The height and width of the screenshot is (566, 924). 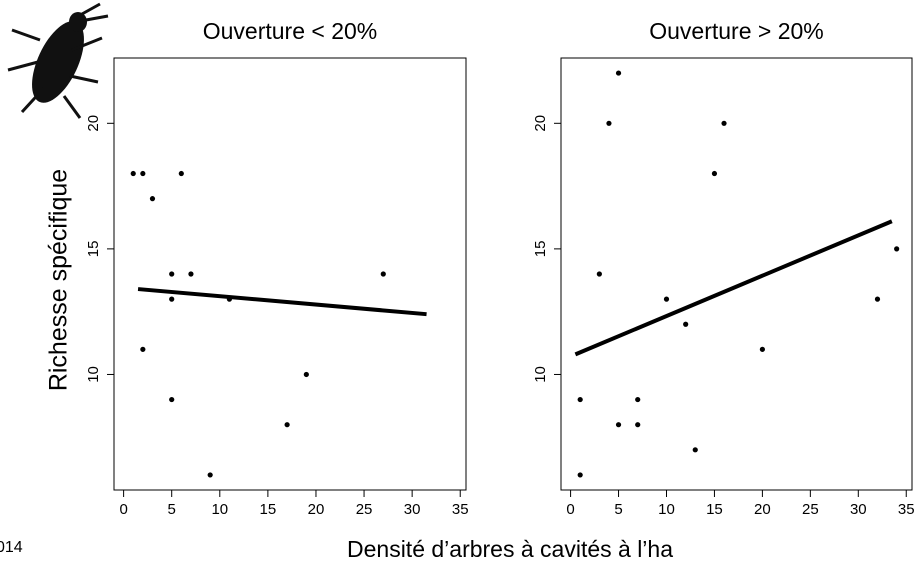 I want to click on y-axis-label: Richesse spécifique, so click(x=59, y=280).